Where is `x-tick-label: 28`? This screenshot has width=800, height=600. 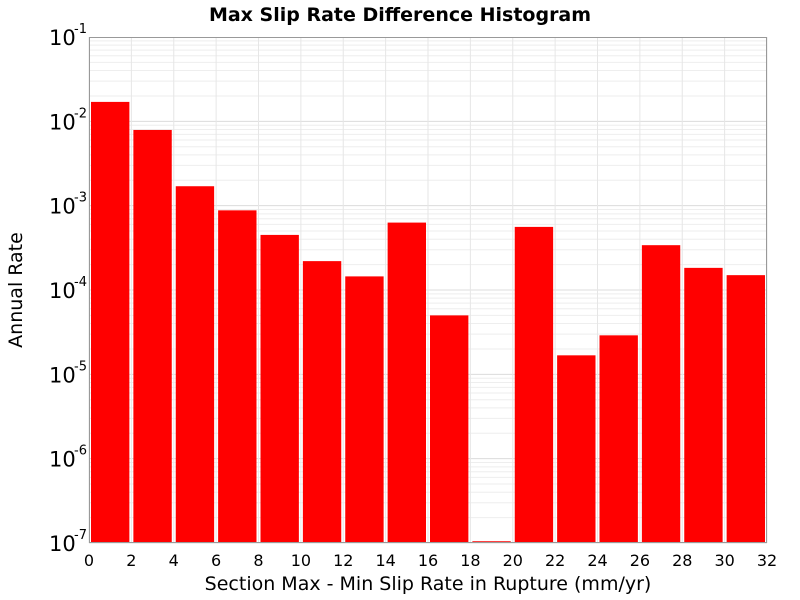 x-tick-label: 28 is located at coordinates (682, 560).